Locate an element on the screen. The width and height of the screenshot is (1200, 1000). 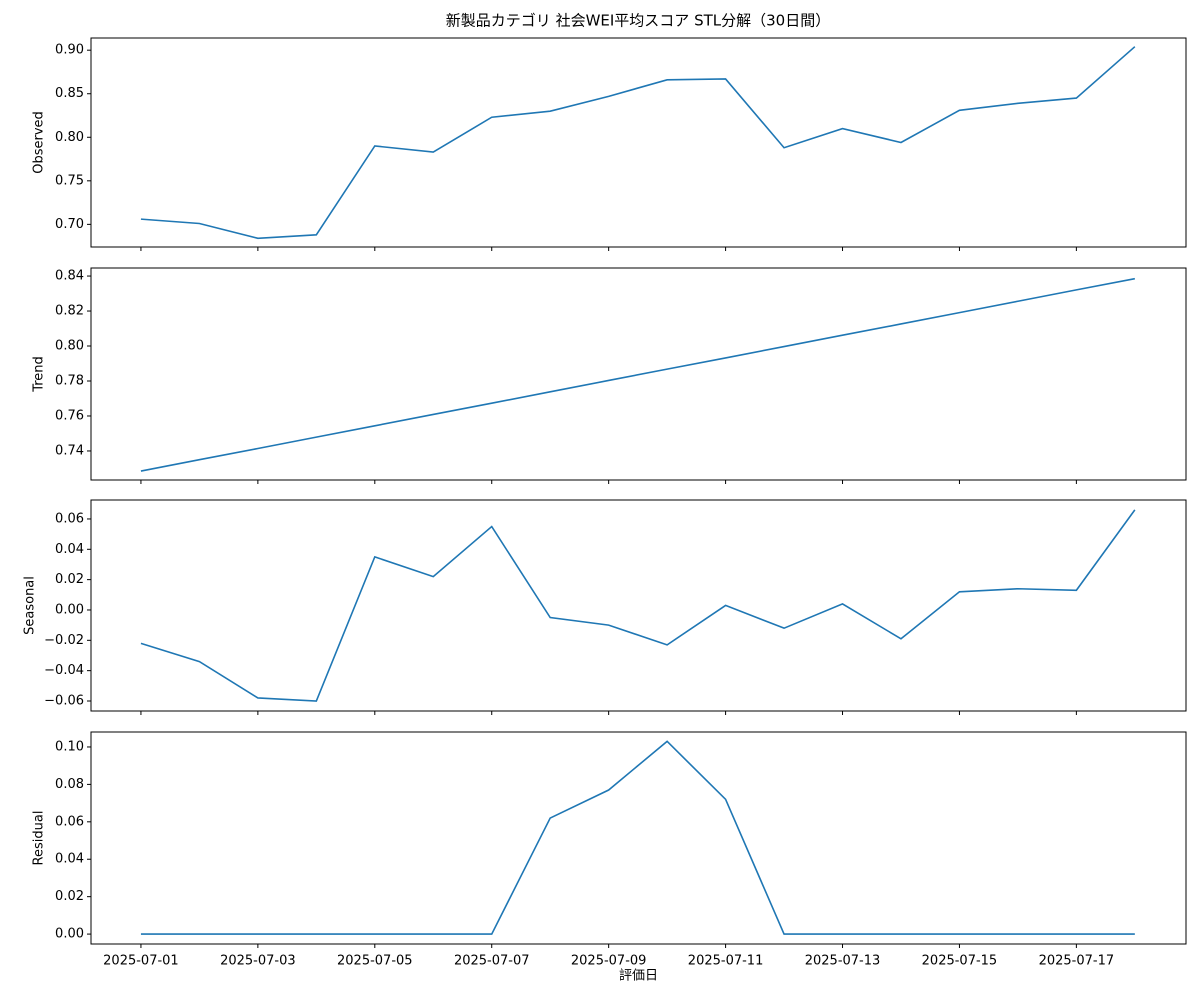
y-tick-label: 0.76 is located at coordinates (69, 415).